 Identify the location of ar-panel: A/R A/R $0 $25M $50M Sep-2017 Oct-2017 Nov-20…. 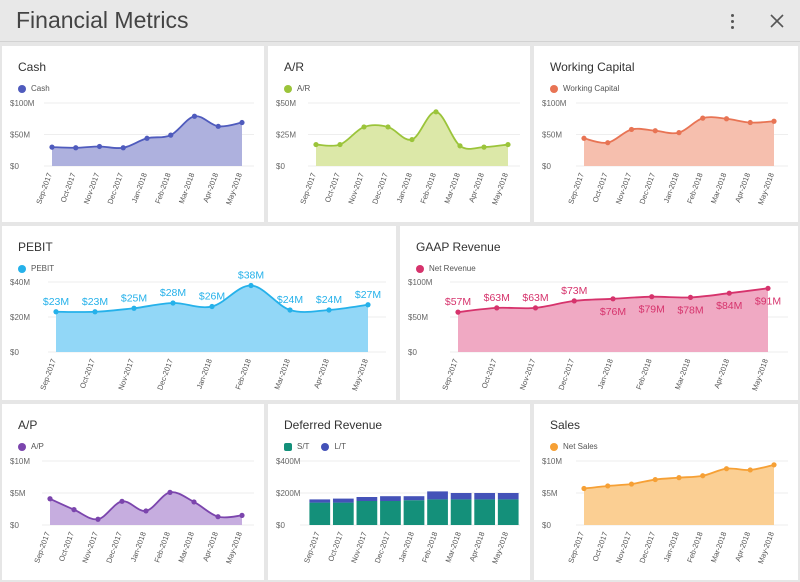
(399, 134).